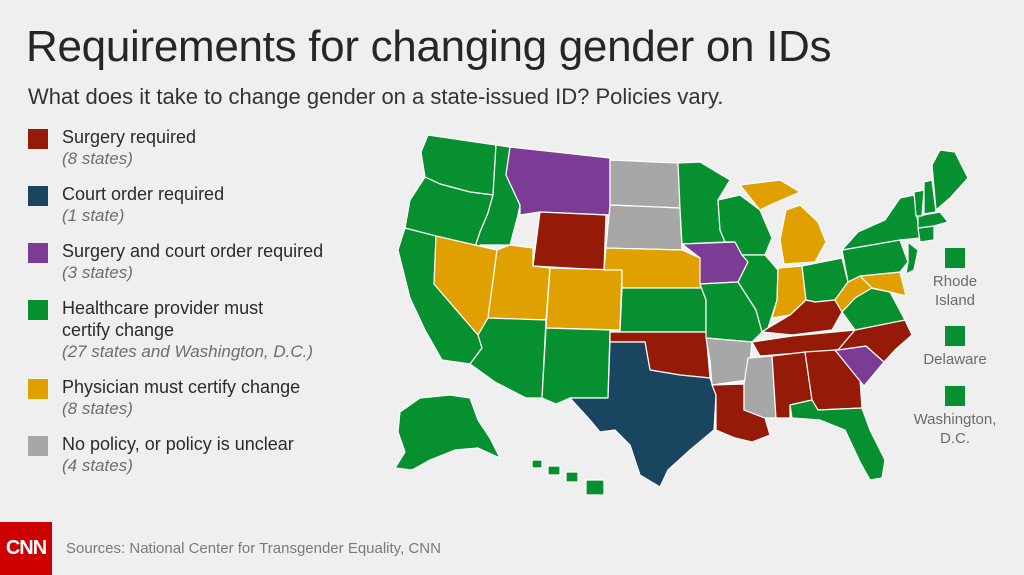 This screenshot has height=575, width=1024. Describe the element at coordinates (803, 234) in the screenshot. I see `state-michigan` at that location.